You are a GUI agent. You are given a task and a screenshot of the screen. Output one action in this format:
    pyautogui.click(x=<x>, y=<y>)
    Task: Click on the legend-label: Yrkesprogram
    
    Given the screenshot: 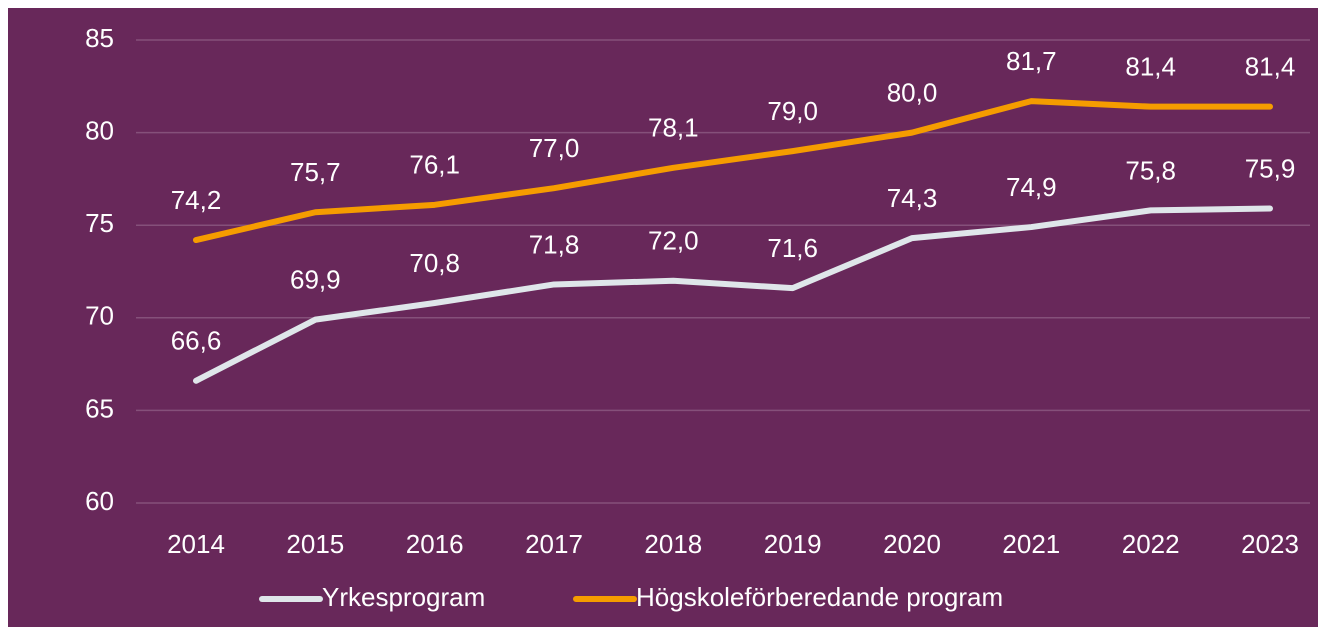 What is the action you would take?
    pyautogui.click(x=403, y=597)
    